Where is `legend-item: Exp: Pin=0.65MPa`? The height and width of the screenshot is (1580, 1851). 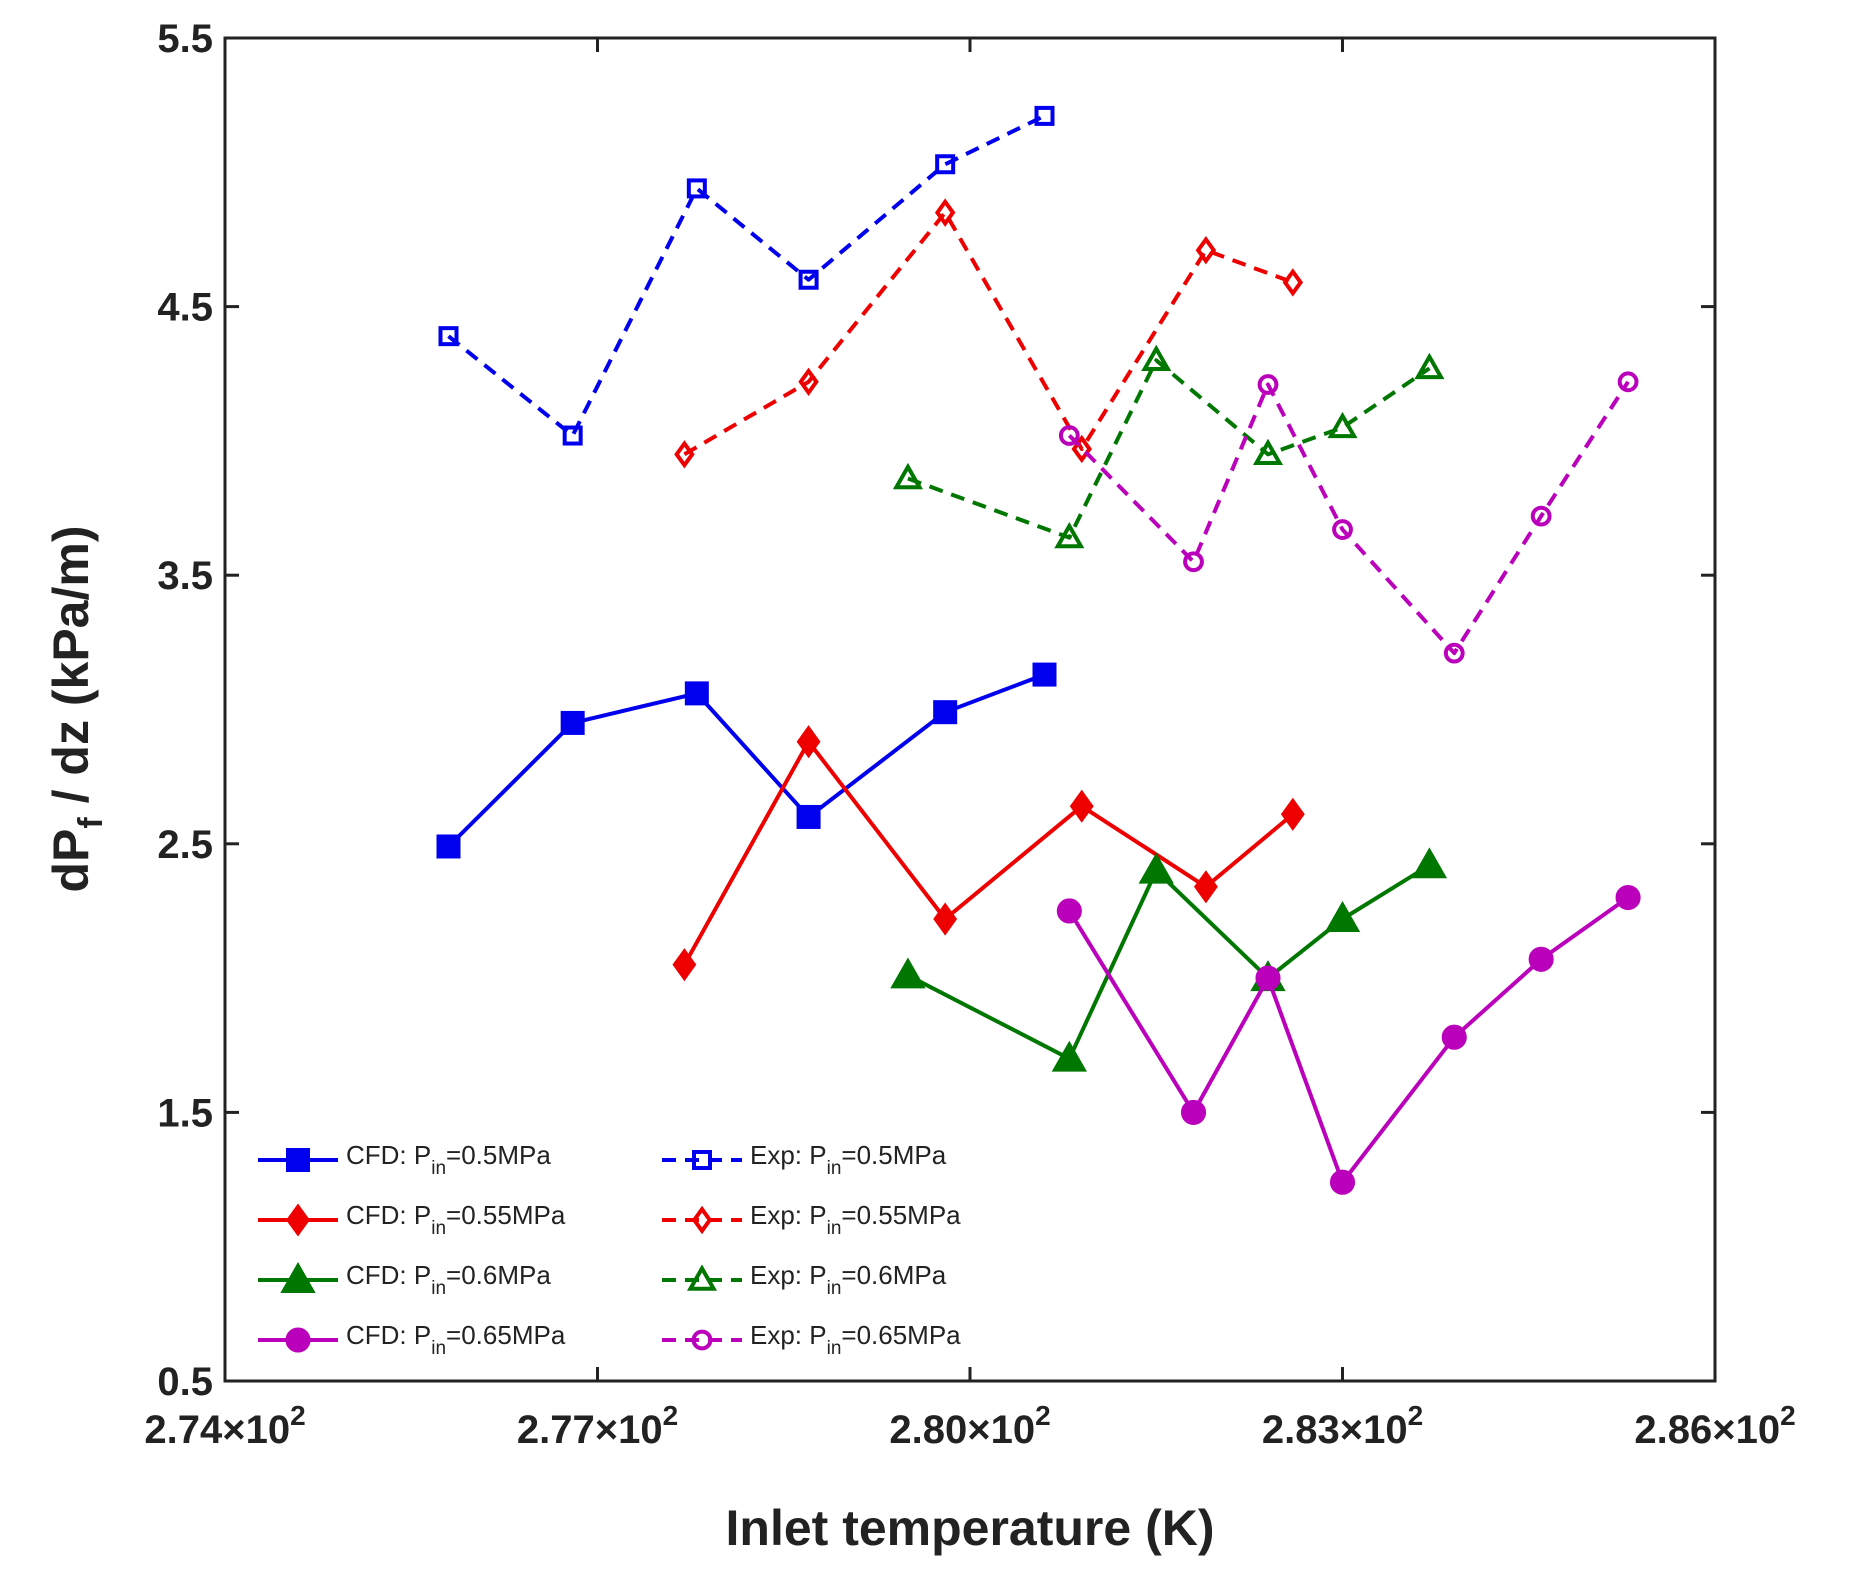 legend-item: Exp: Pin=0.65MPa is located at coordinates (811, 1339).